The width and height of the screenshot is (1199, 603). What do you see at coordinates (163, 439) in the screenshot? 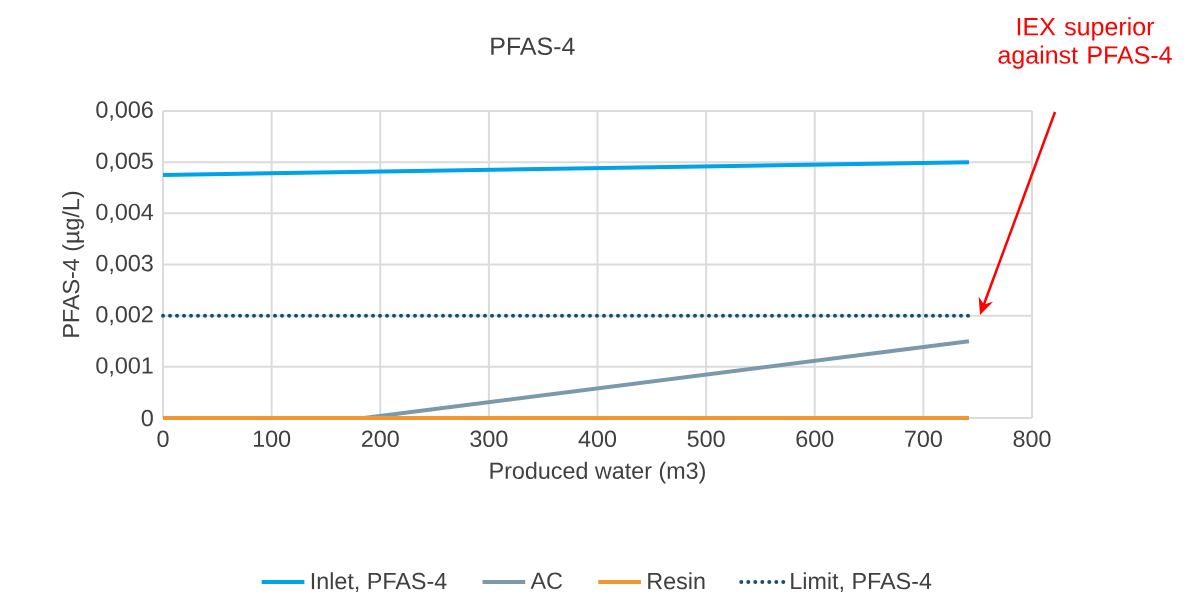
I see `x-tick-label: 0` at bounding box center [163, 439].